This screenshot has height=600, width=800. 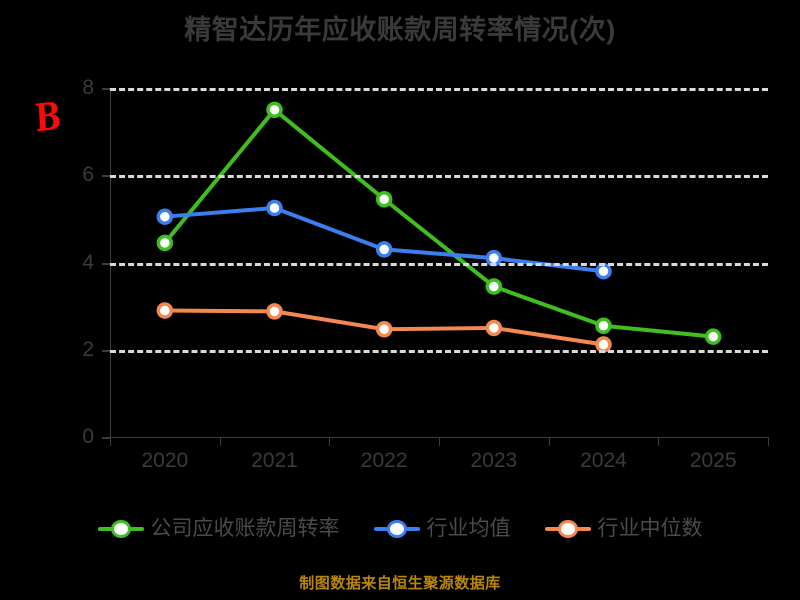 I want to click on x-axis-tick-label: 2023, so click(x=494, y=460).